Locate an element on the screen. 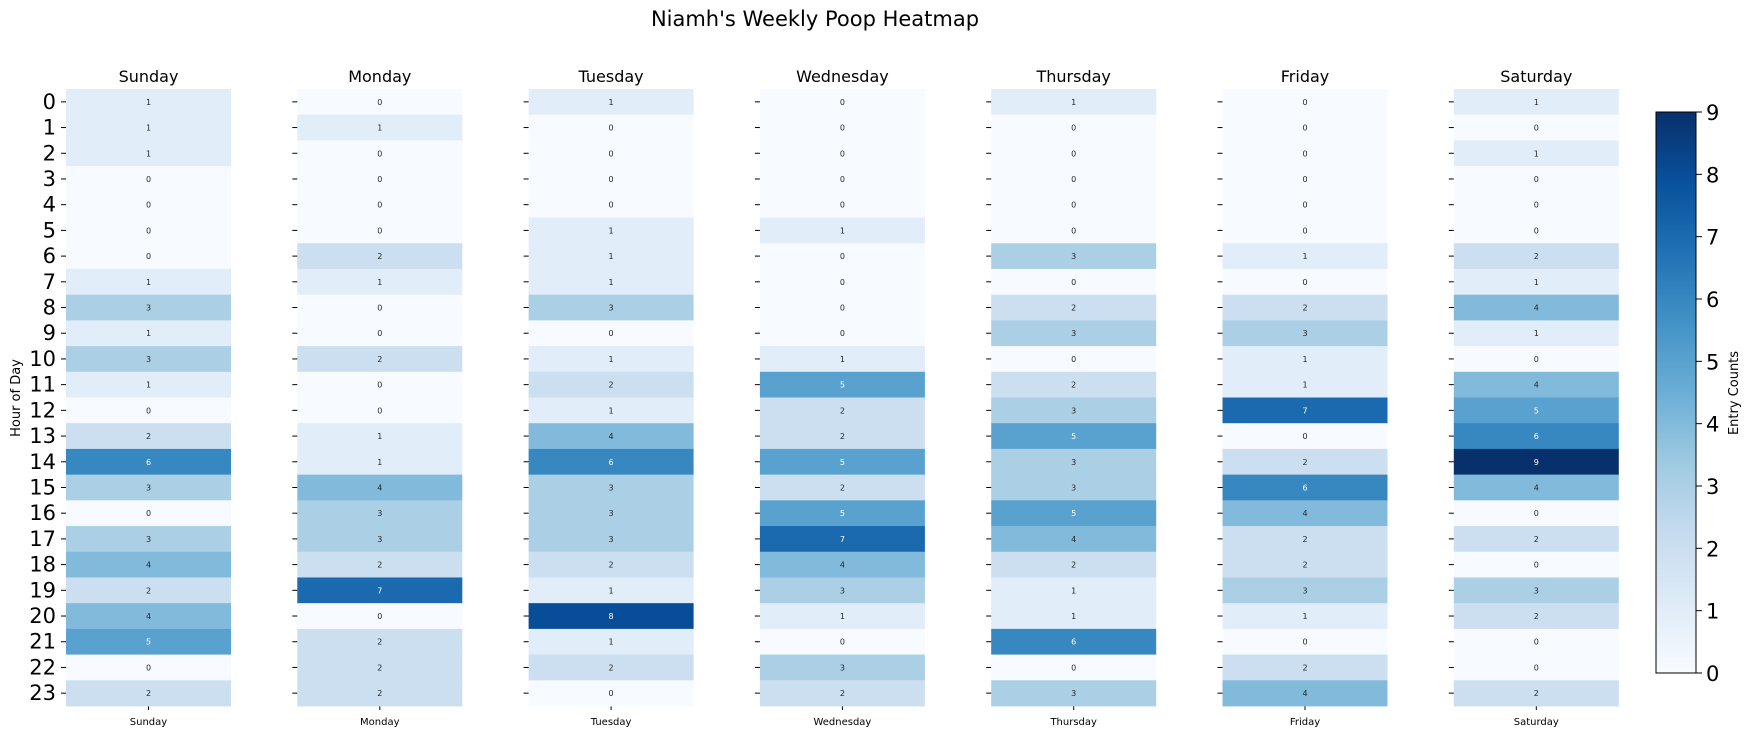 This screenshot has width=1748, height=740. x-tick-label: Monday is located at coordinates (380, 722).